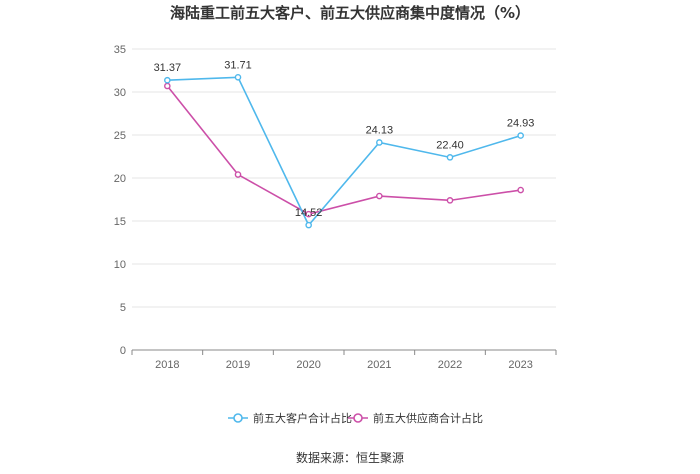  Describe the element at coordinates (308, 365) in the screenshot. I see `x-tick-label: 2020` at that location.